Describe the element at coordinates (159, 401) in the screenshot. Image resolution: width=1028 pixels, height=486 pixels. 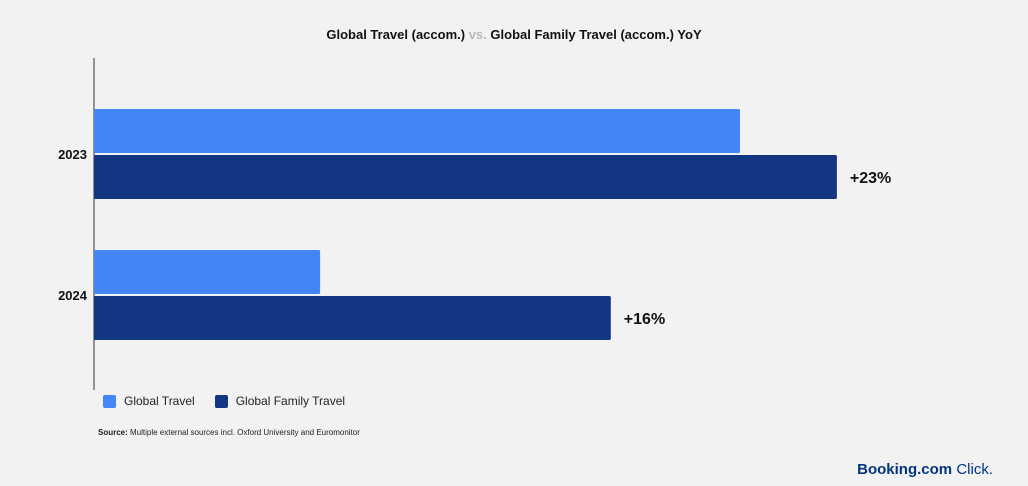
I see `legend-label-global-travel: Global Travel` at that location.